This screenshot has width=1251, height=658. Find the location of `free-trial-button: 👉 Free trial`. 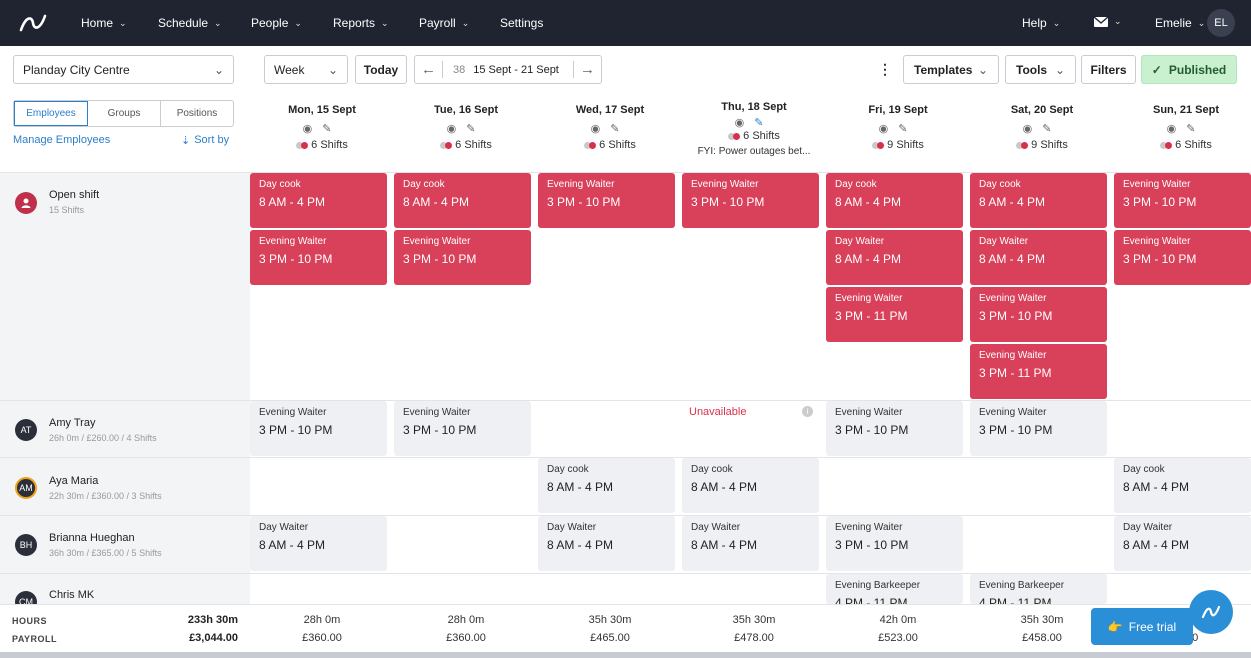

free-trial-button: 👉 Free trial is located at coordinates (1142, 626).